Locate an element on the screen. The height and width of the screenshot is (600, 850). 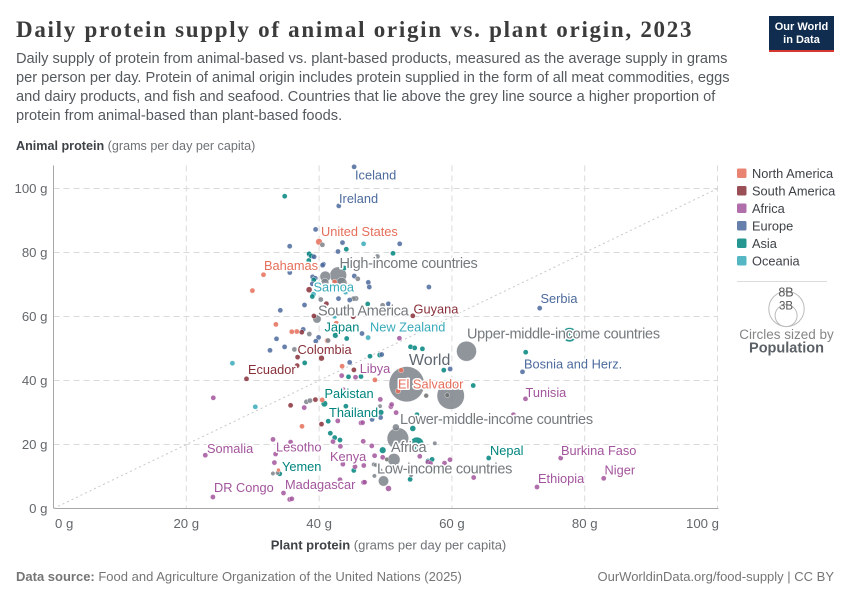
svg-text: New Zealand is located at coordinates (407, 327).